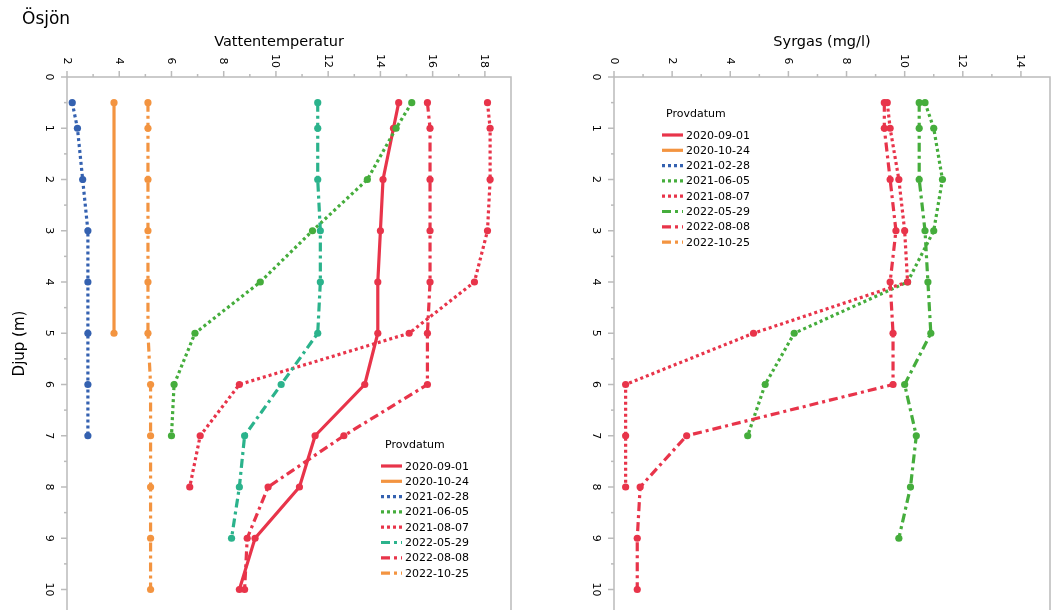  What do you see at coordinates (485, 61) in the screenshot?
I see `x-tick-label: 18` at bounding box center [485, 61].